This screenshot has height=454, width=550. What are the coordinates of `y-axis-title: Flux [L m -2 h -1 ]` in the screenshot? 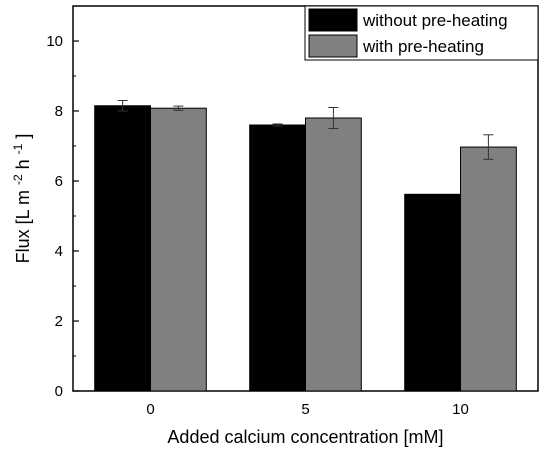 It's located at (19, 199).